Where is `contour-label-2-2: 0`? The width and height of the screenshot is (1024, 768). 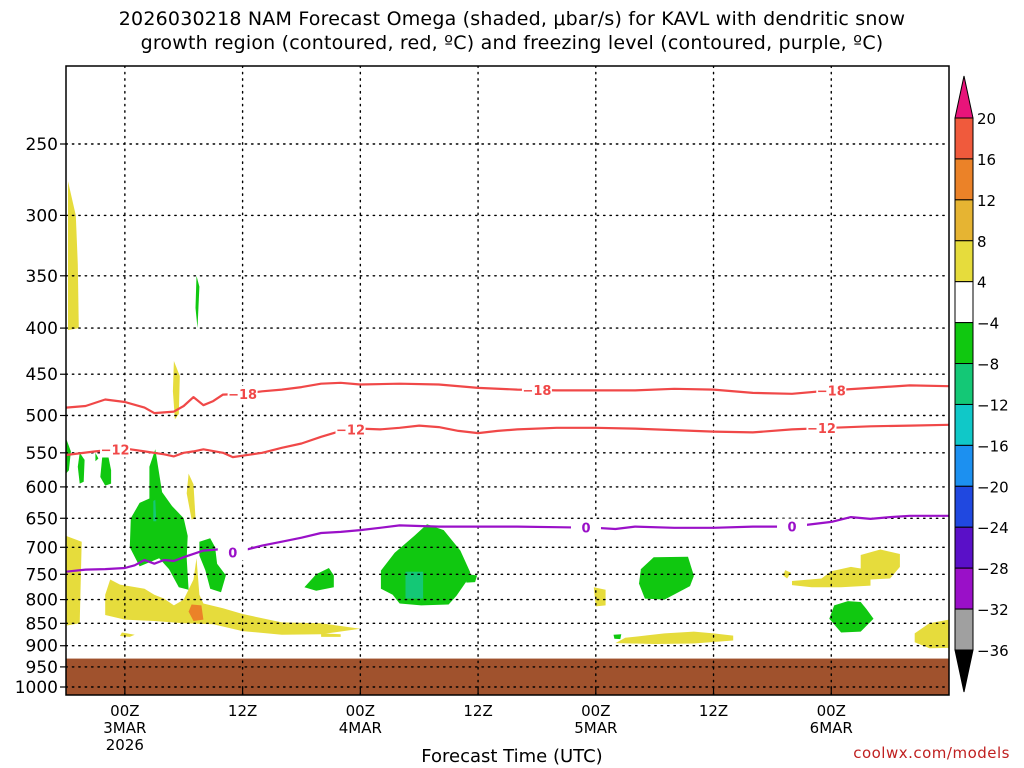
contour-label-2-2: 0 is located at coordinates (791, 528).